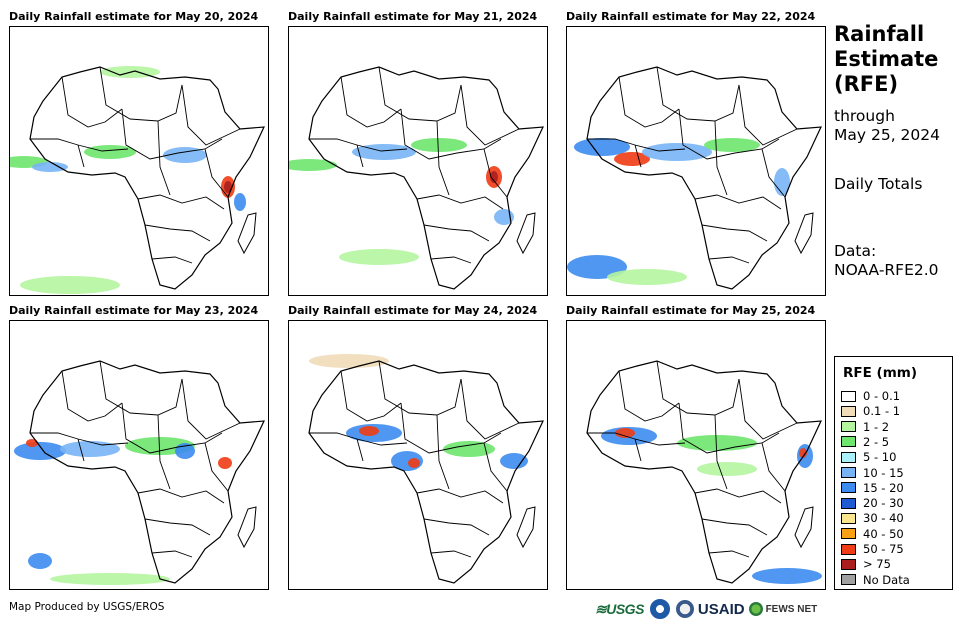 The width and height of the screenshot is (970, 624). What do you see at coordinates (878, 184) in the screenshot?
I see `totals-label: Daily Totals` at bounding box center [878, 184].